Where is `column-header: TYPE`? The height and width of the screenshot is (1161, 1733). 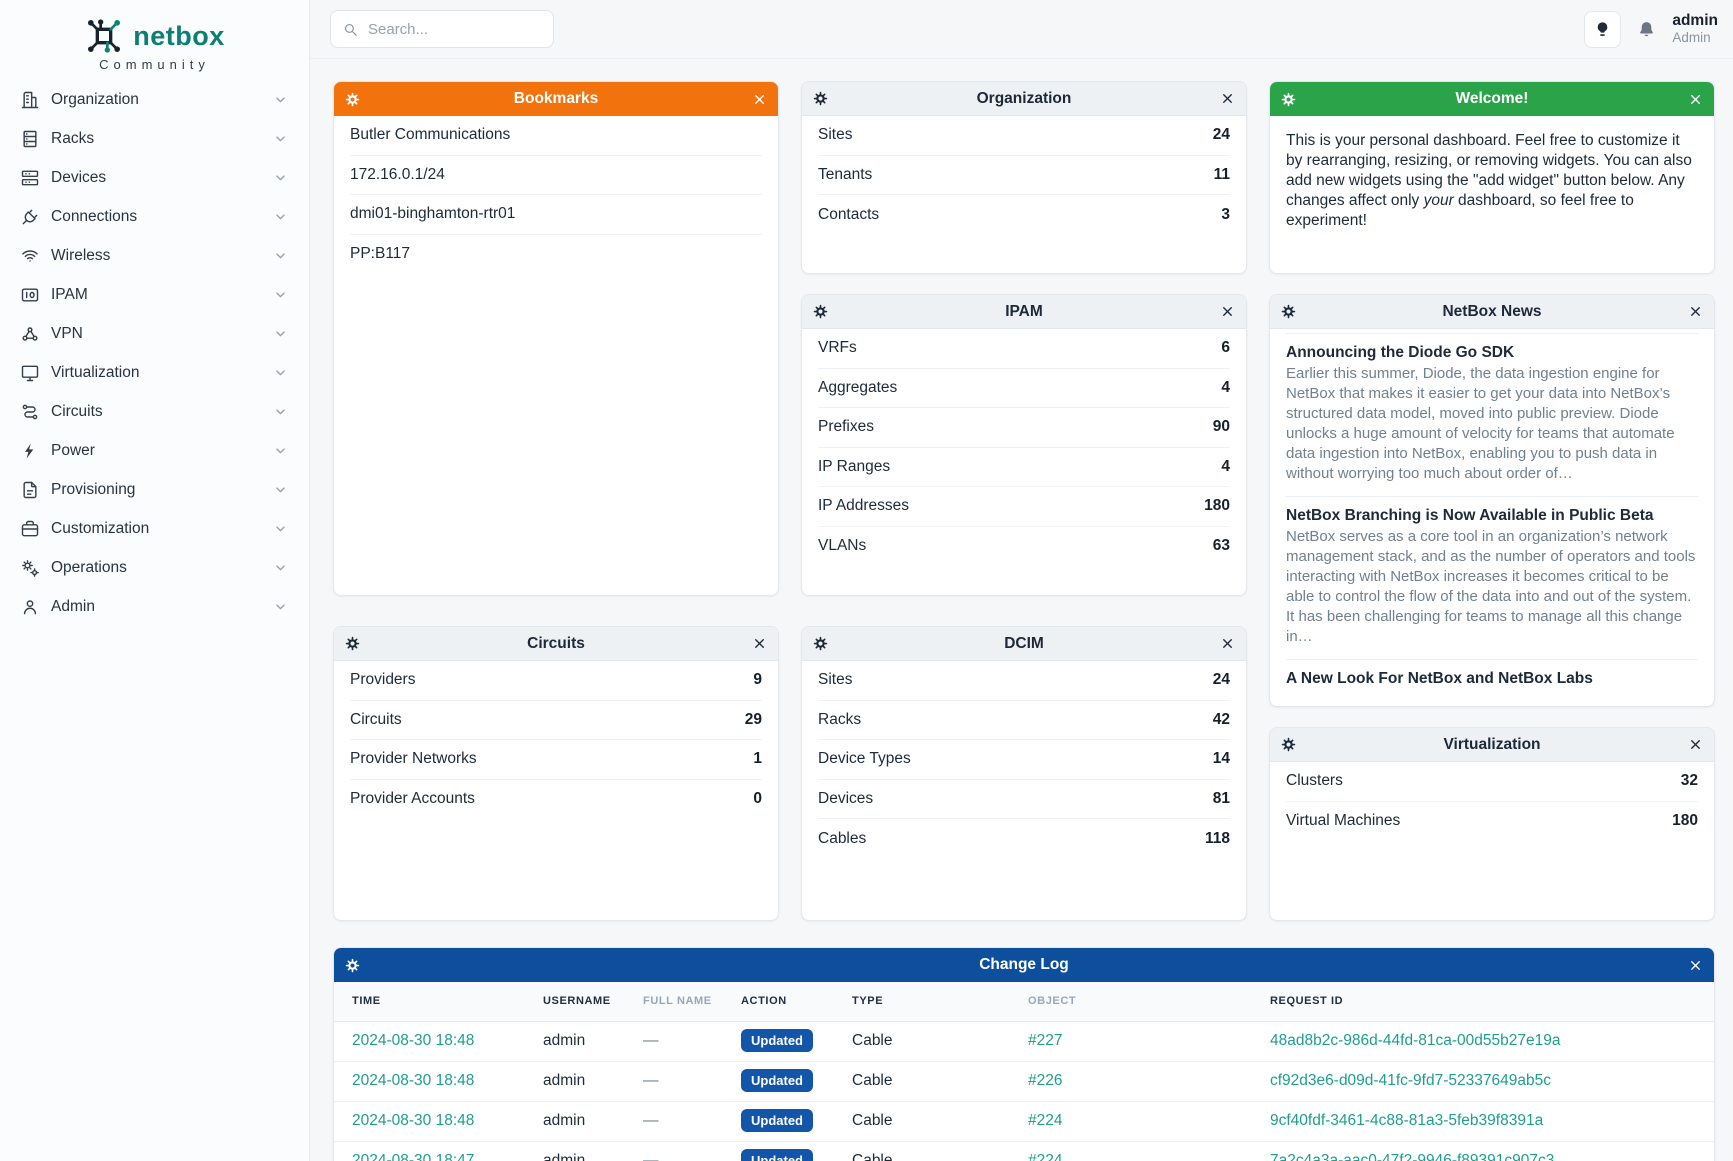
column-header: TYPE is located at coordinates (922, 1002).